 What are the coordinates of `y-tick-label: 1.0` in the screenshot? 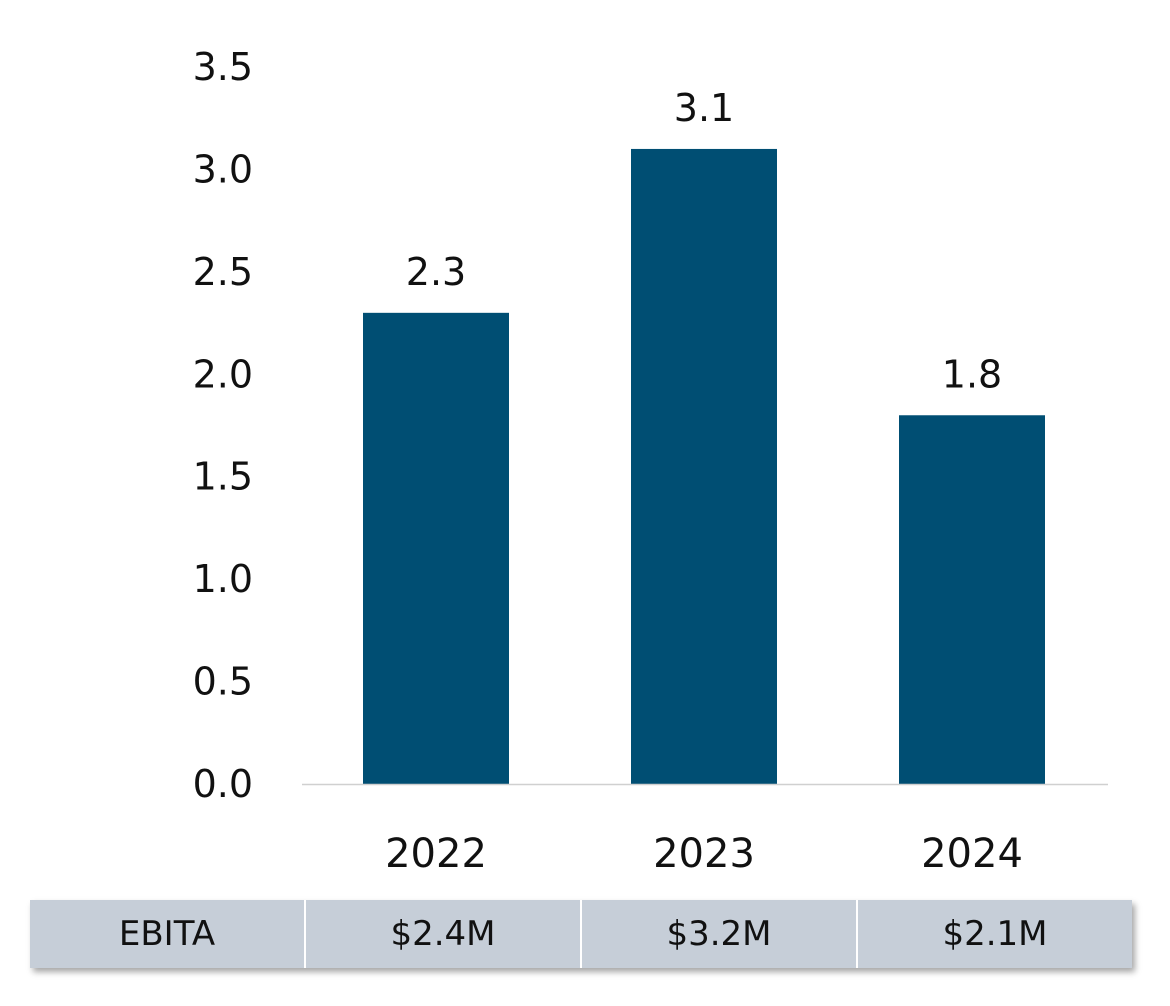 It's located at (223, 579).